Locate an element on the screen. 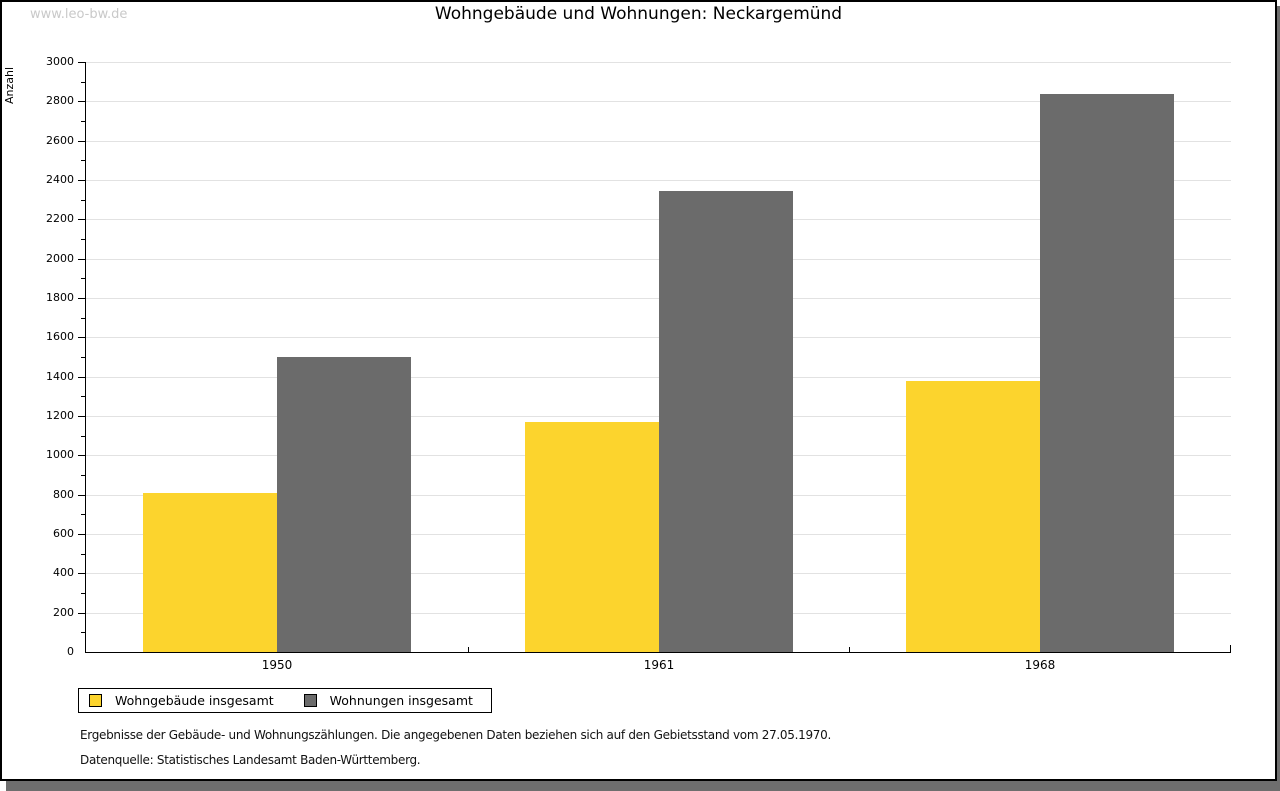  y-axis-title: Anzahl is located at coordinates (9, 85).